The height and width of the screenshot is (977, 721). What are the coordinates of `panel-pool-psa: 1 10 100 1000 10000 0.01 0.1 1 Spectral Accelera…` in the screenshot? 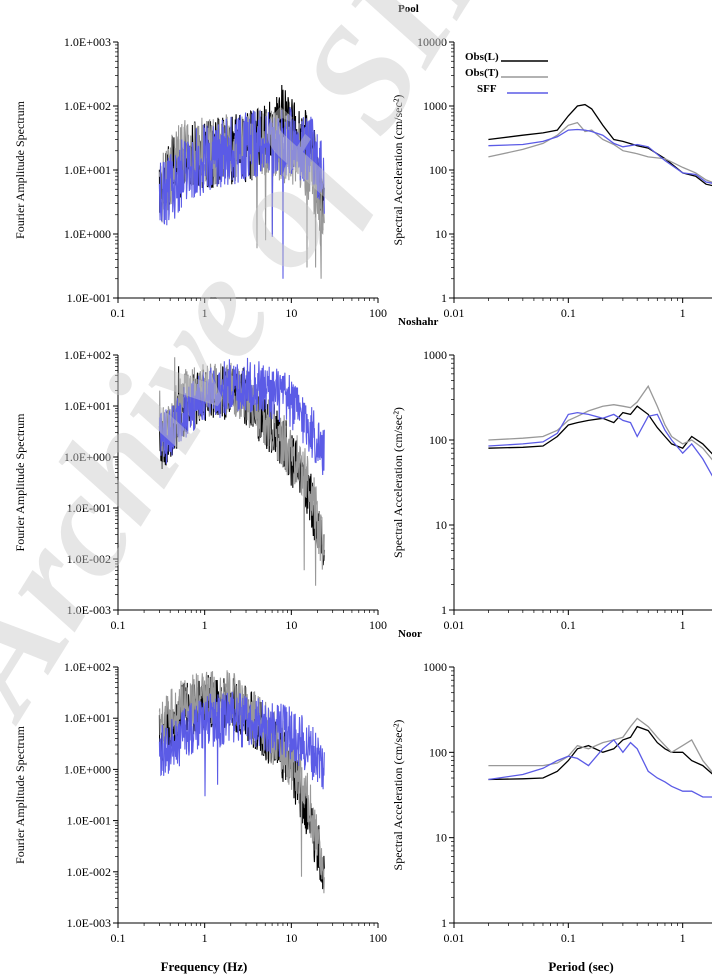 It's located at (551, 161).